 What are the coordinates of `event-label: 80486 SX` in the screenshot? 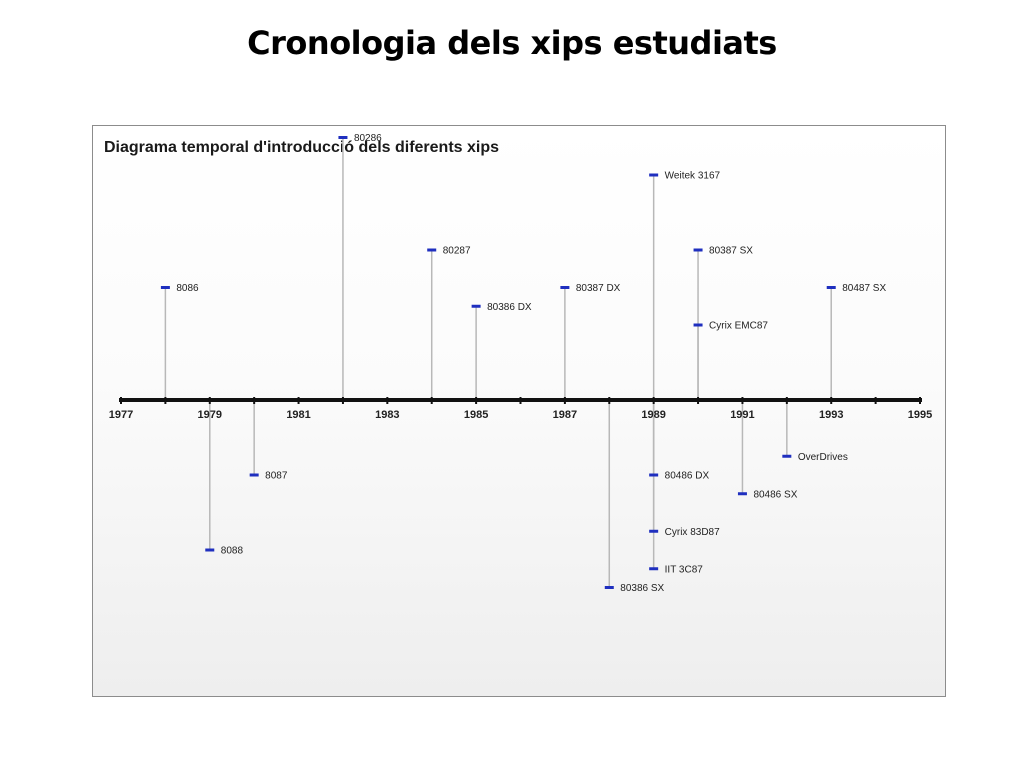 It's located at (775, 494).